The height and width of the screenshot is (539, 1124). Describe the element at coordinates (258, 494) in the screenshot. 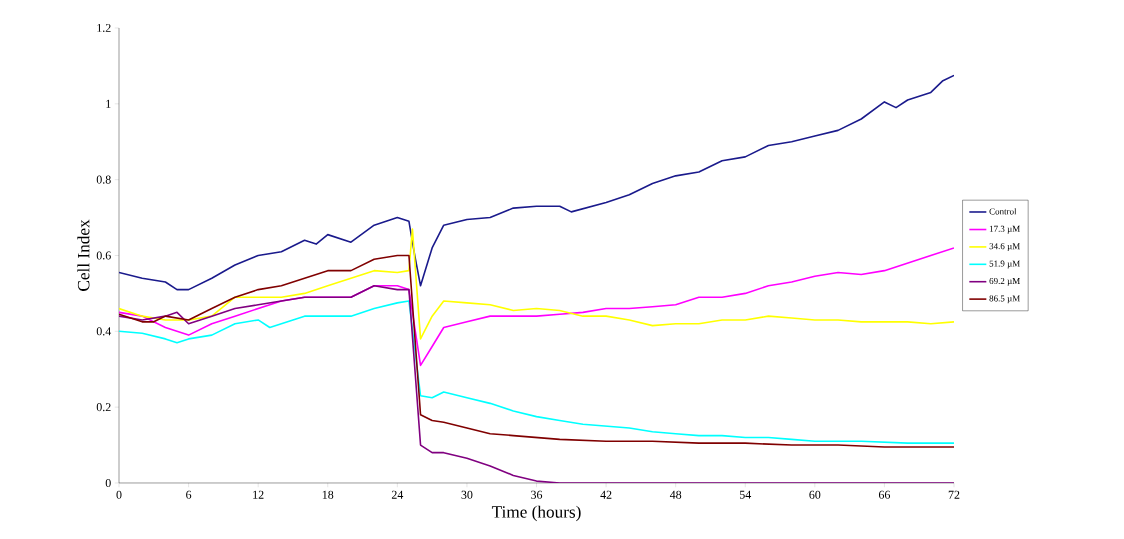

I see `x-tick-label: 12` at that location.